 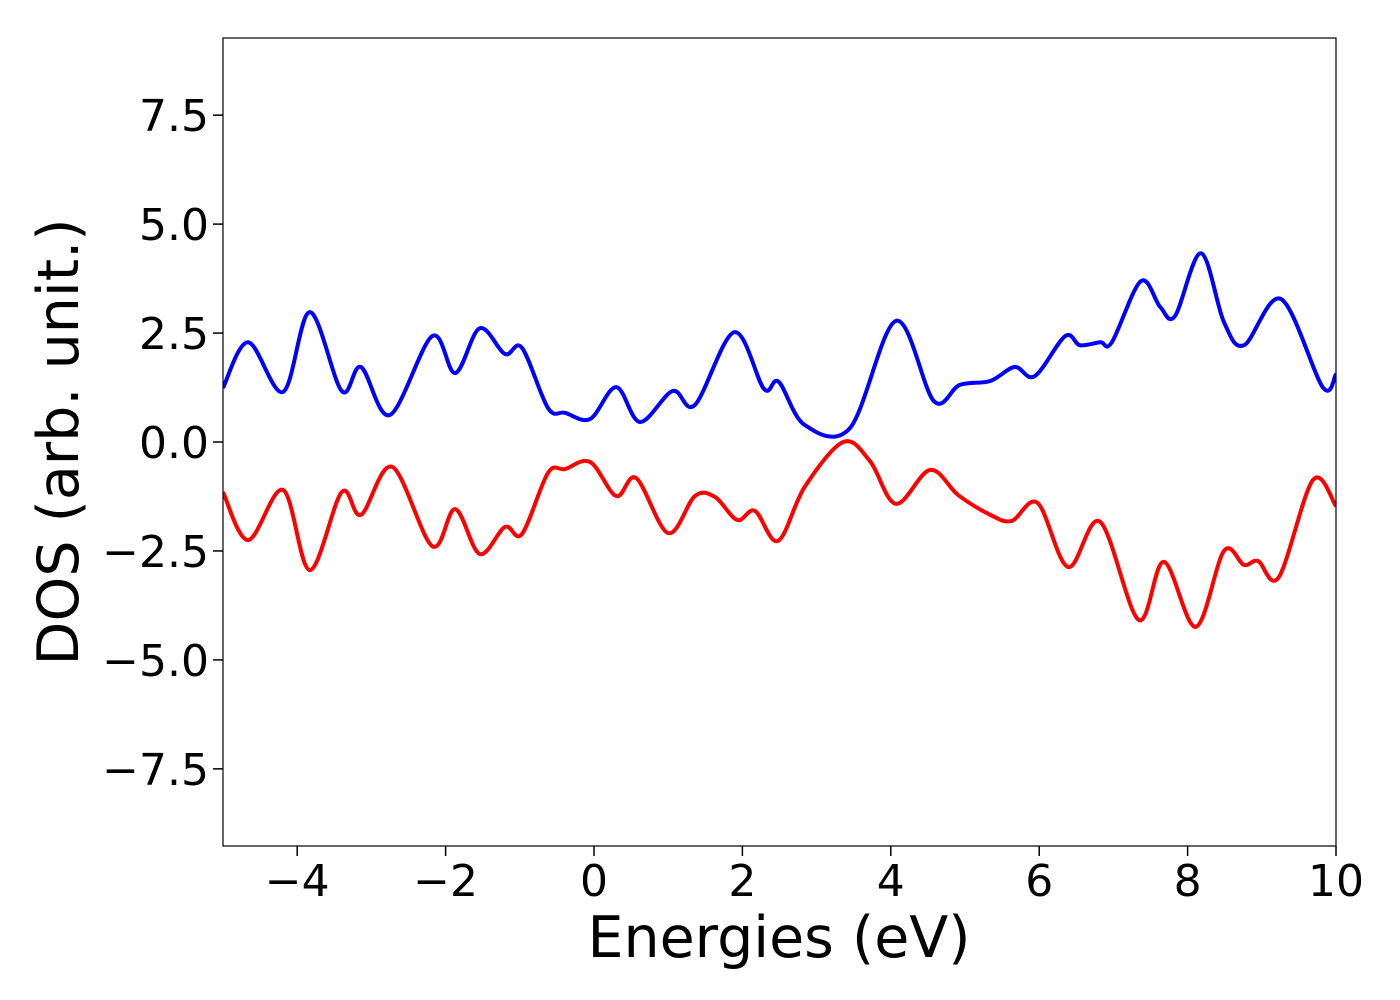 I want to click on x-tick-label: 4, so click(x=891, y=881).